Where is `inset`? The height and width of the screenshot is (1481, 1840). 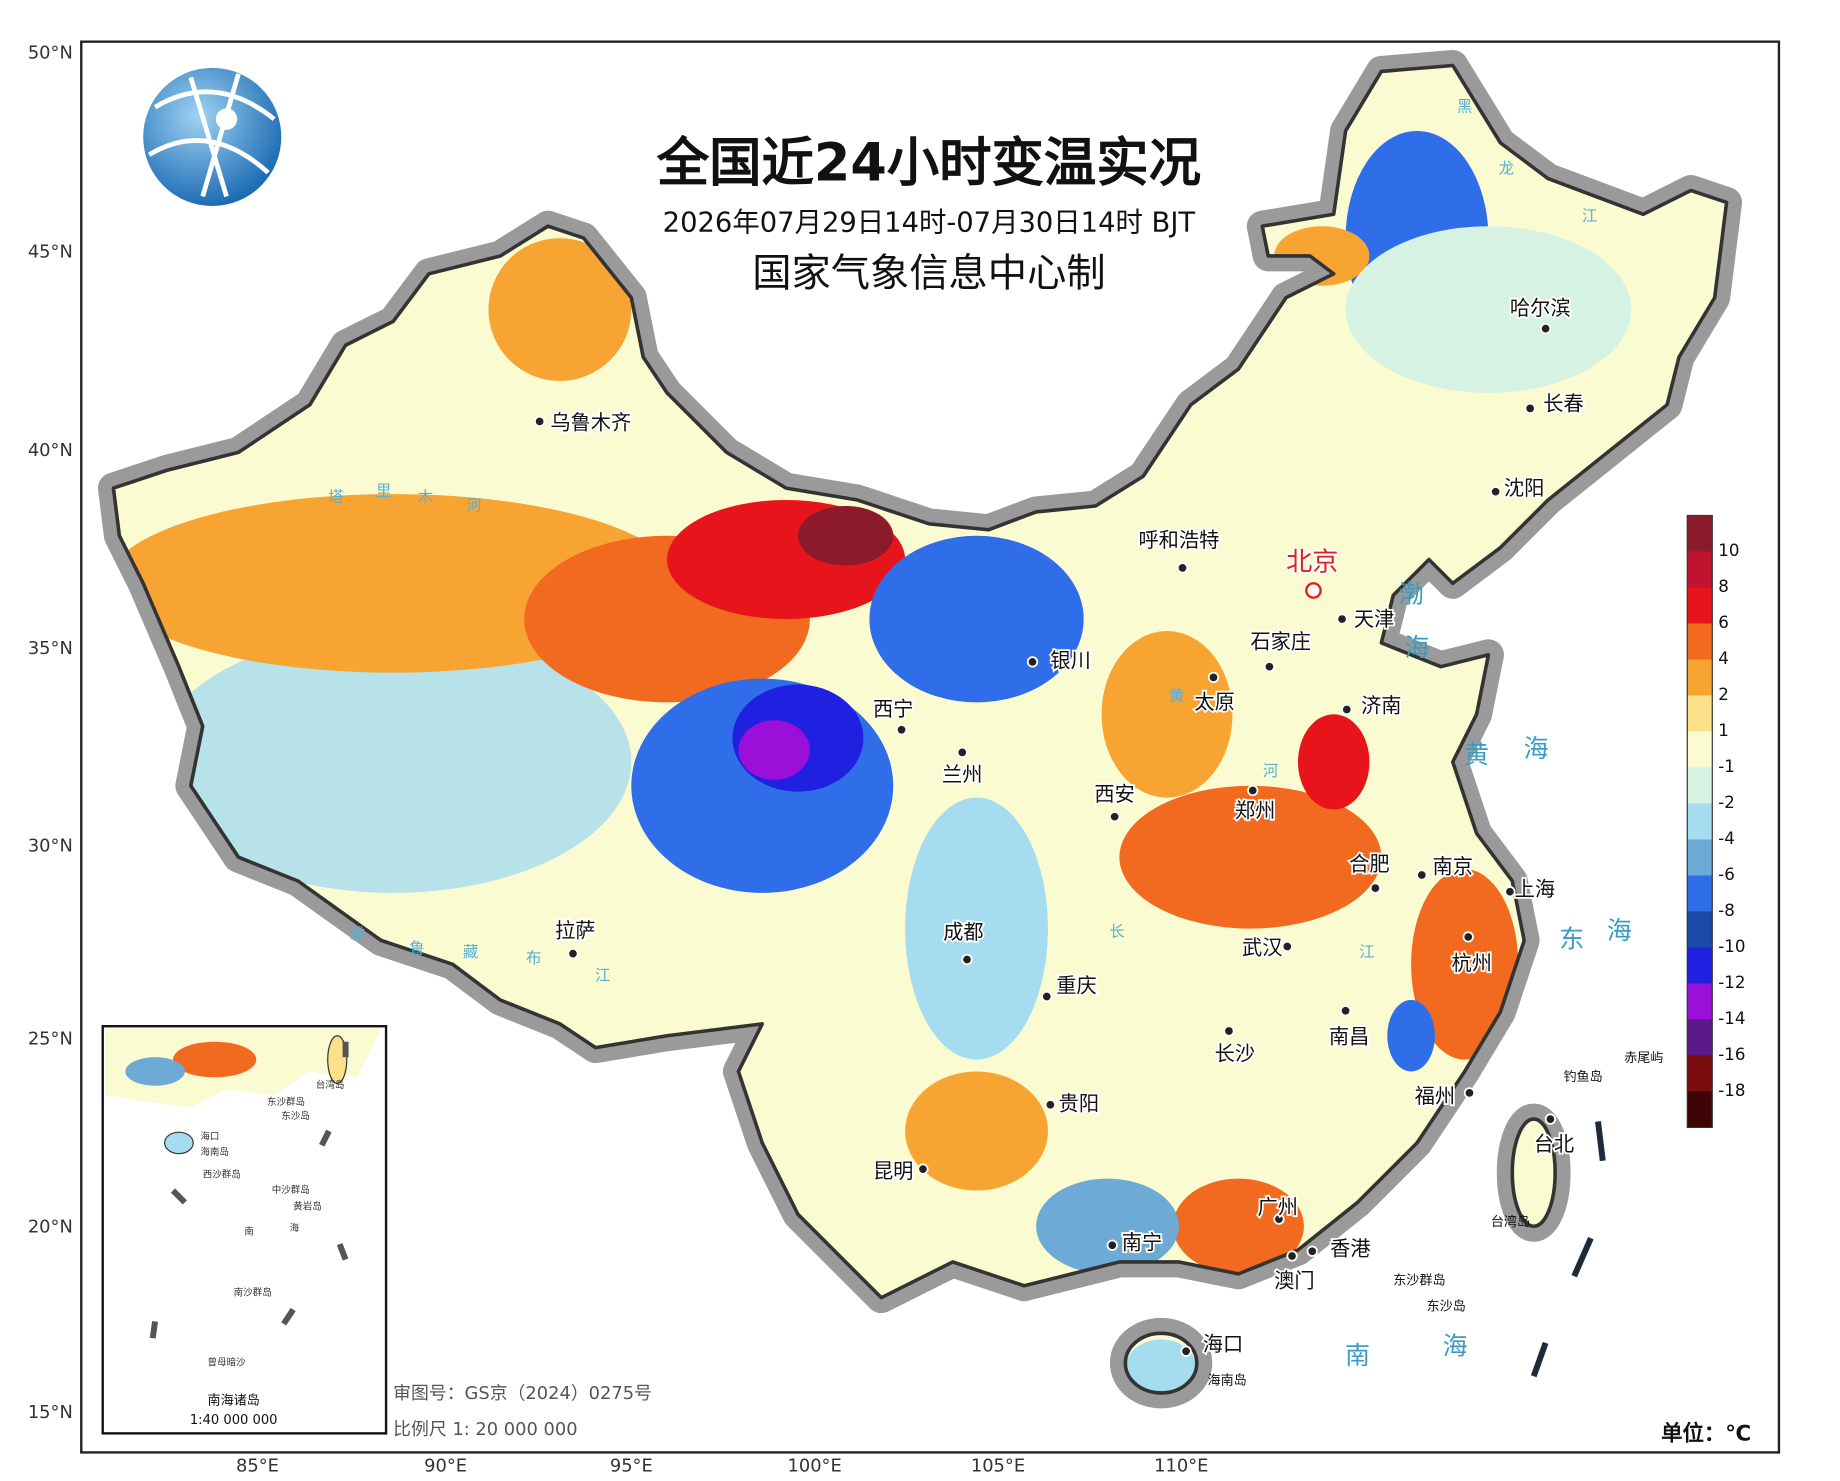 inset is located at coordinates (244, 1230).